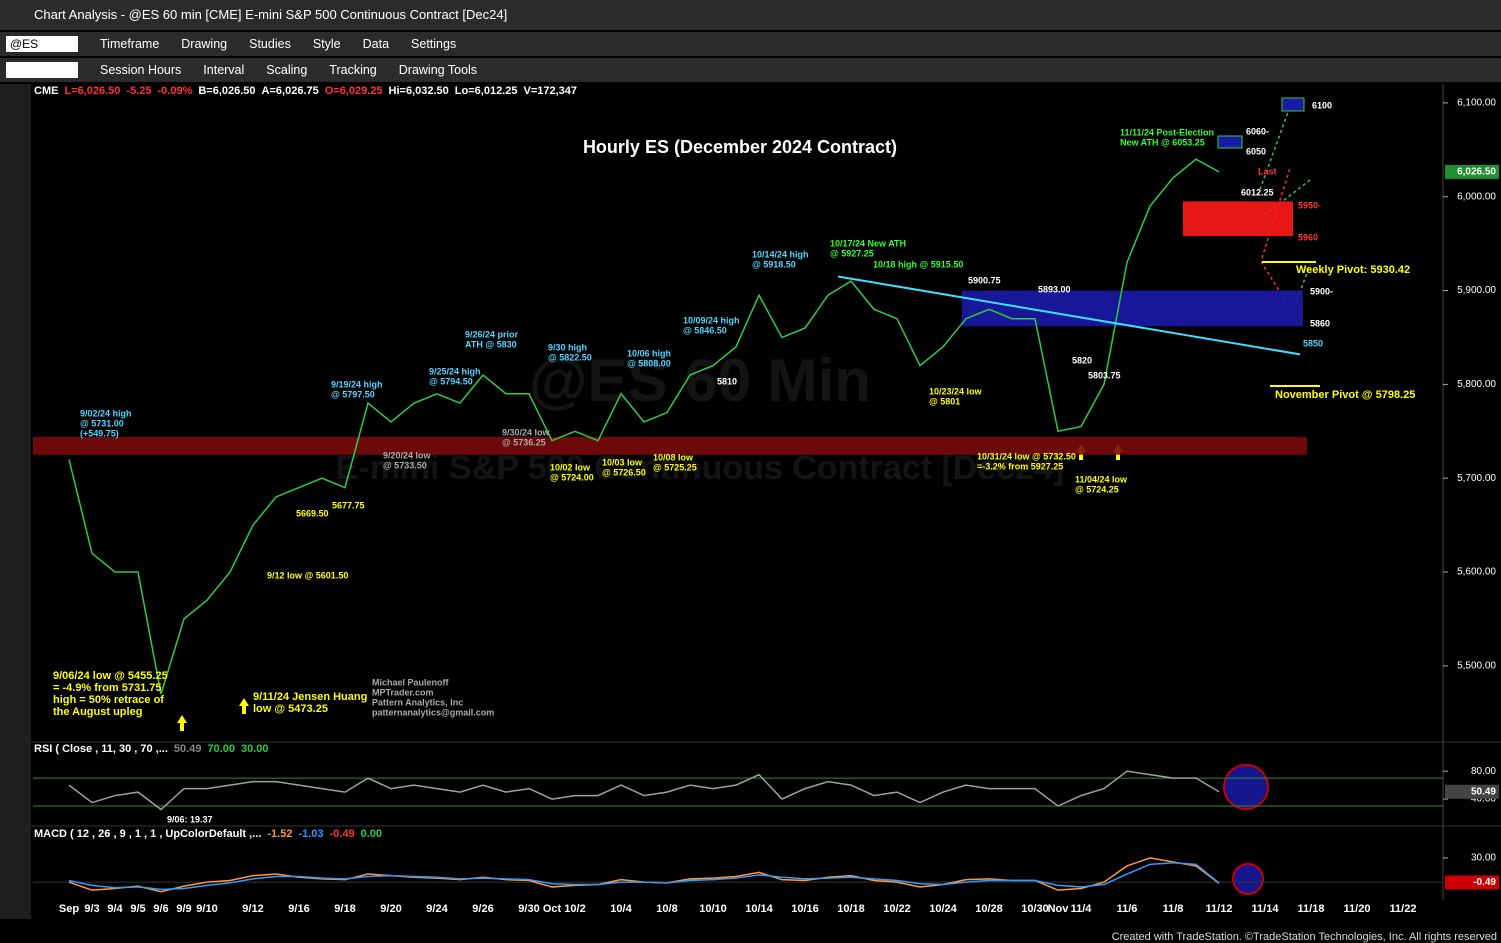  I want to click on annotation: 9/25/24 high, so click(455, 371).